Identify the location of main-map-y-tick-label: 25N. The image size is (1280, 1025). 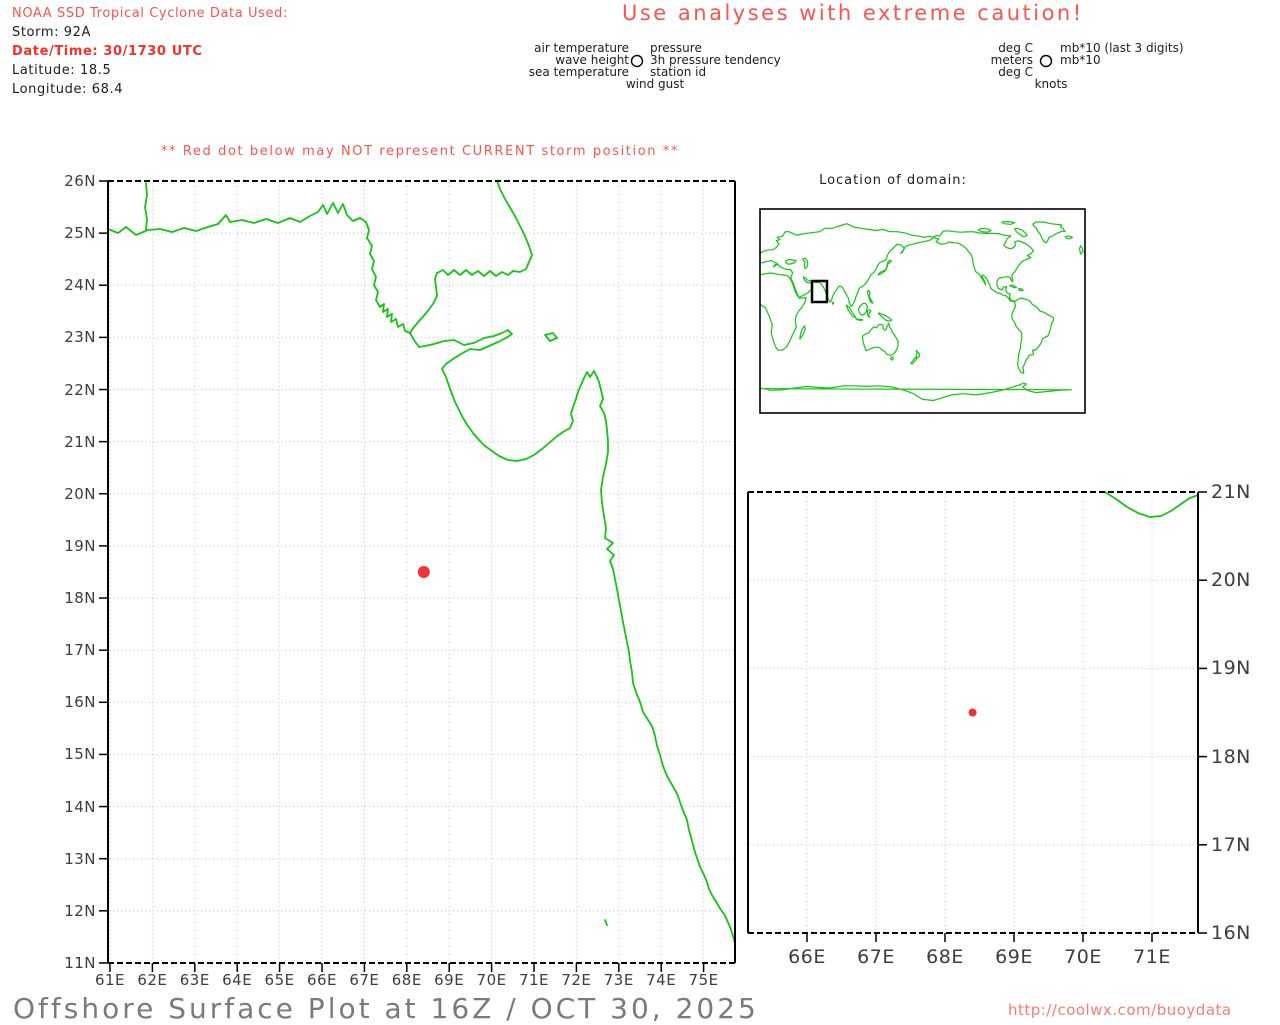
(80, 233).